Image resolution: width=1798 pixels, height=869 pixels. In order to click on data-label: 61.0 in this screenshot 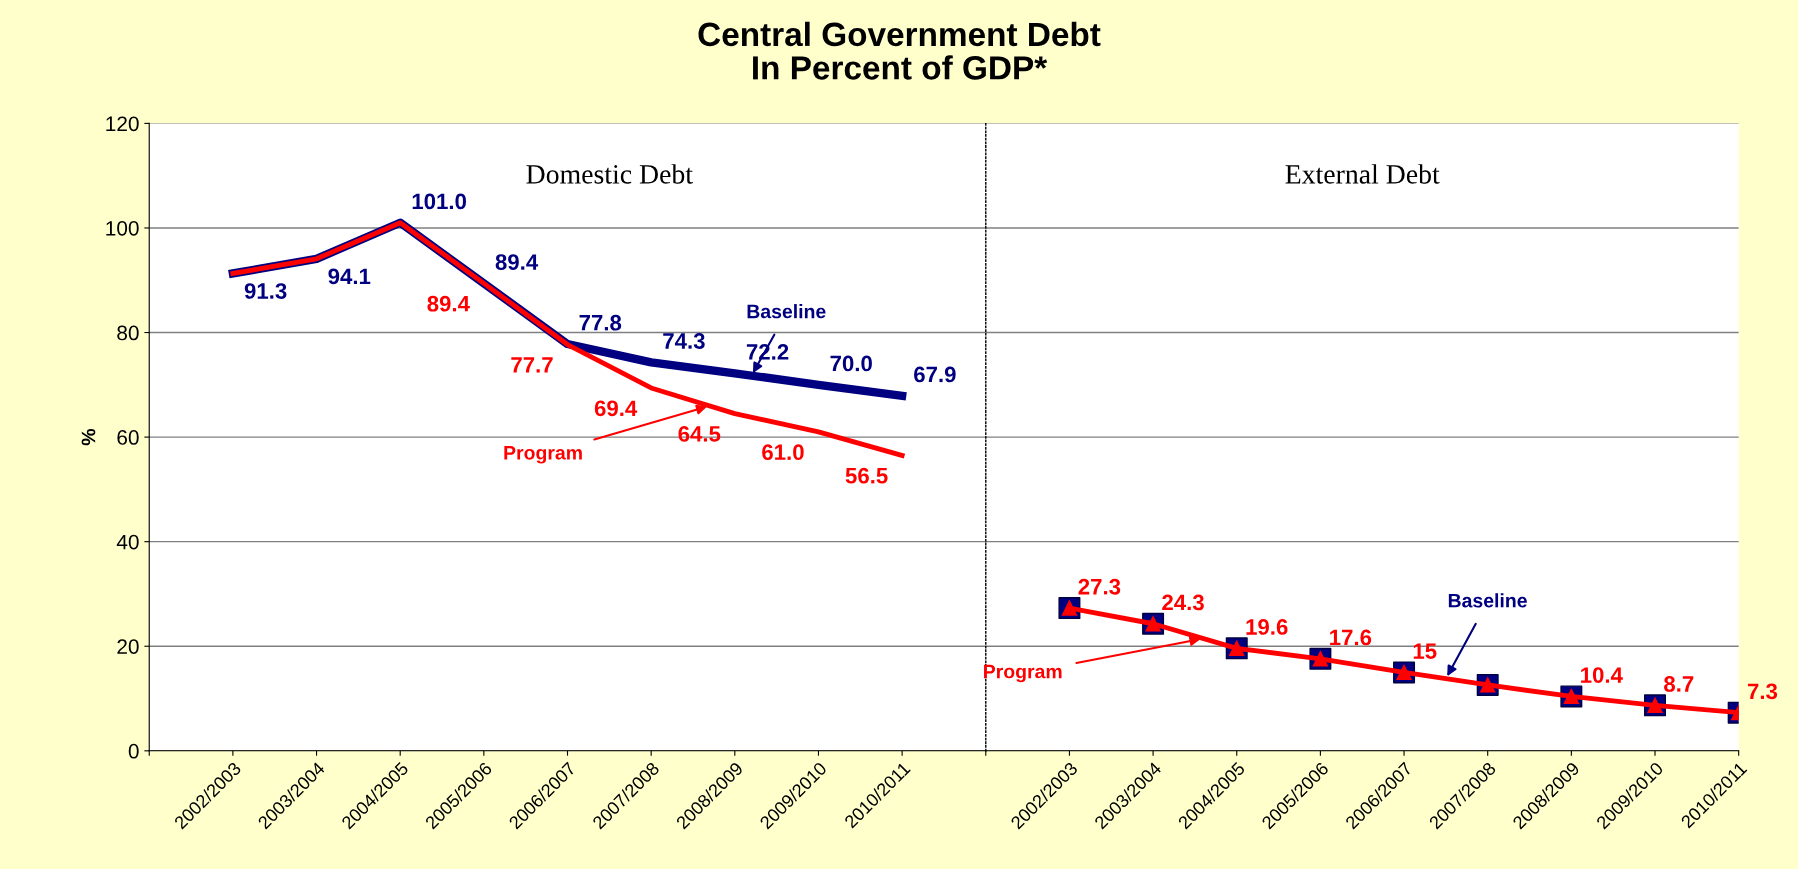, I will do `click(783, 452)`.